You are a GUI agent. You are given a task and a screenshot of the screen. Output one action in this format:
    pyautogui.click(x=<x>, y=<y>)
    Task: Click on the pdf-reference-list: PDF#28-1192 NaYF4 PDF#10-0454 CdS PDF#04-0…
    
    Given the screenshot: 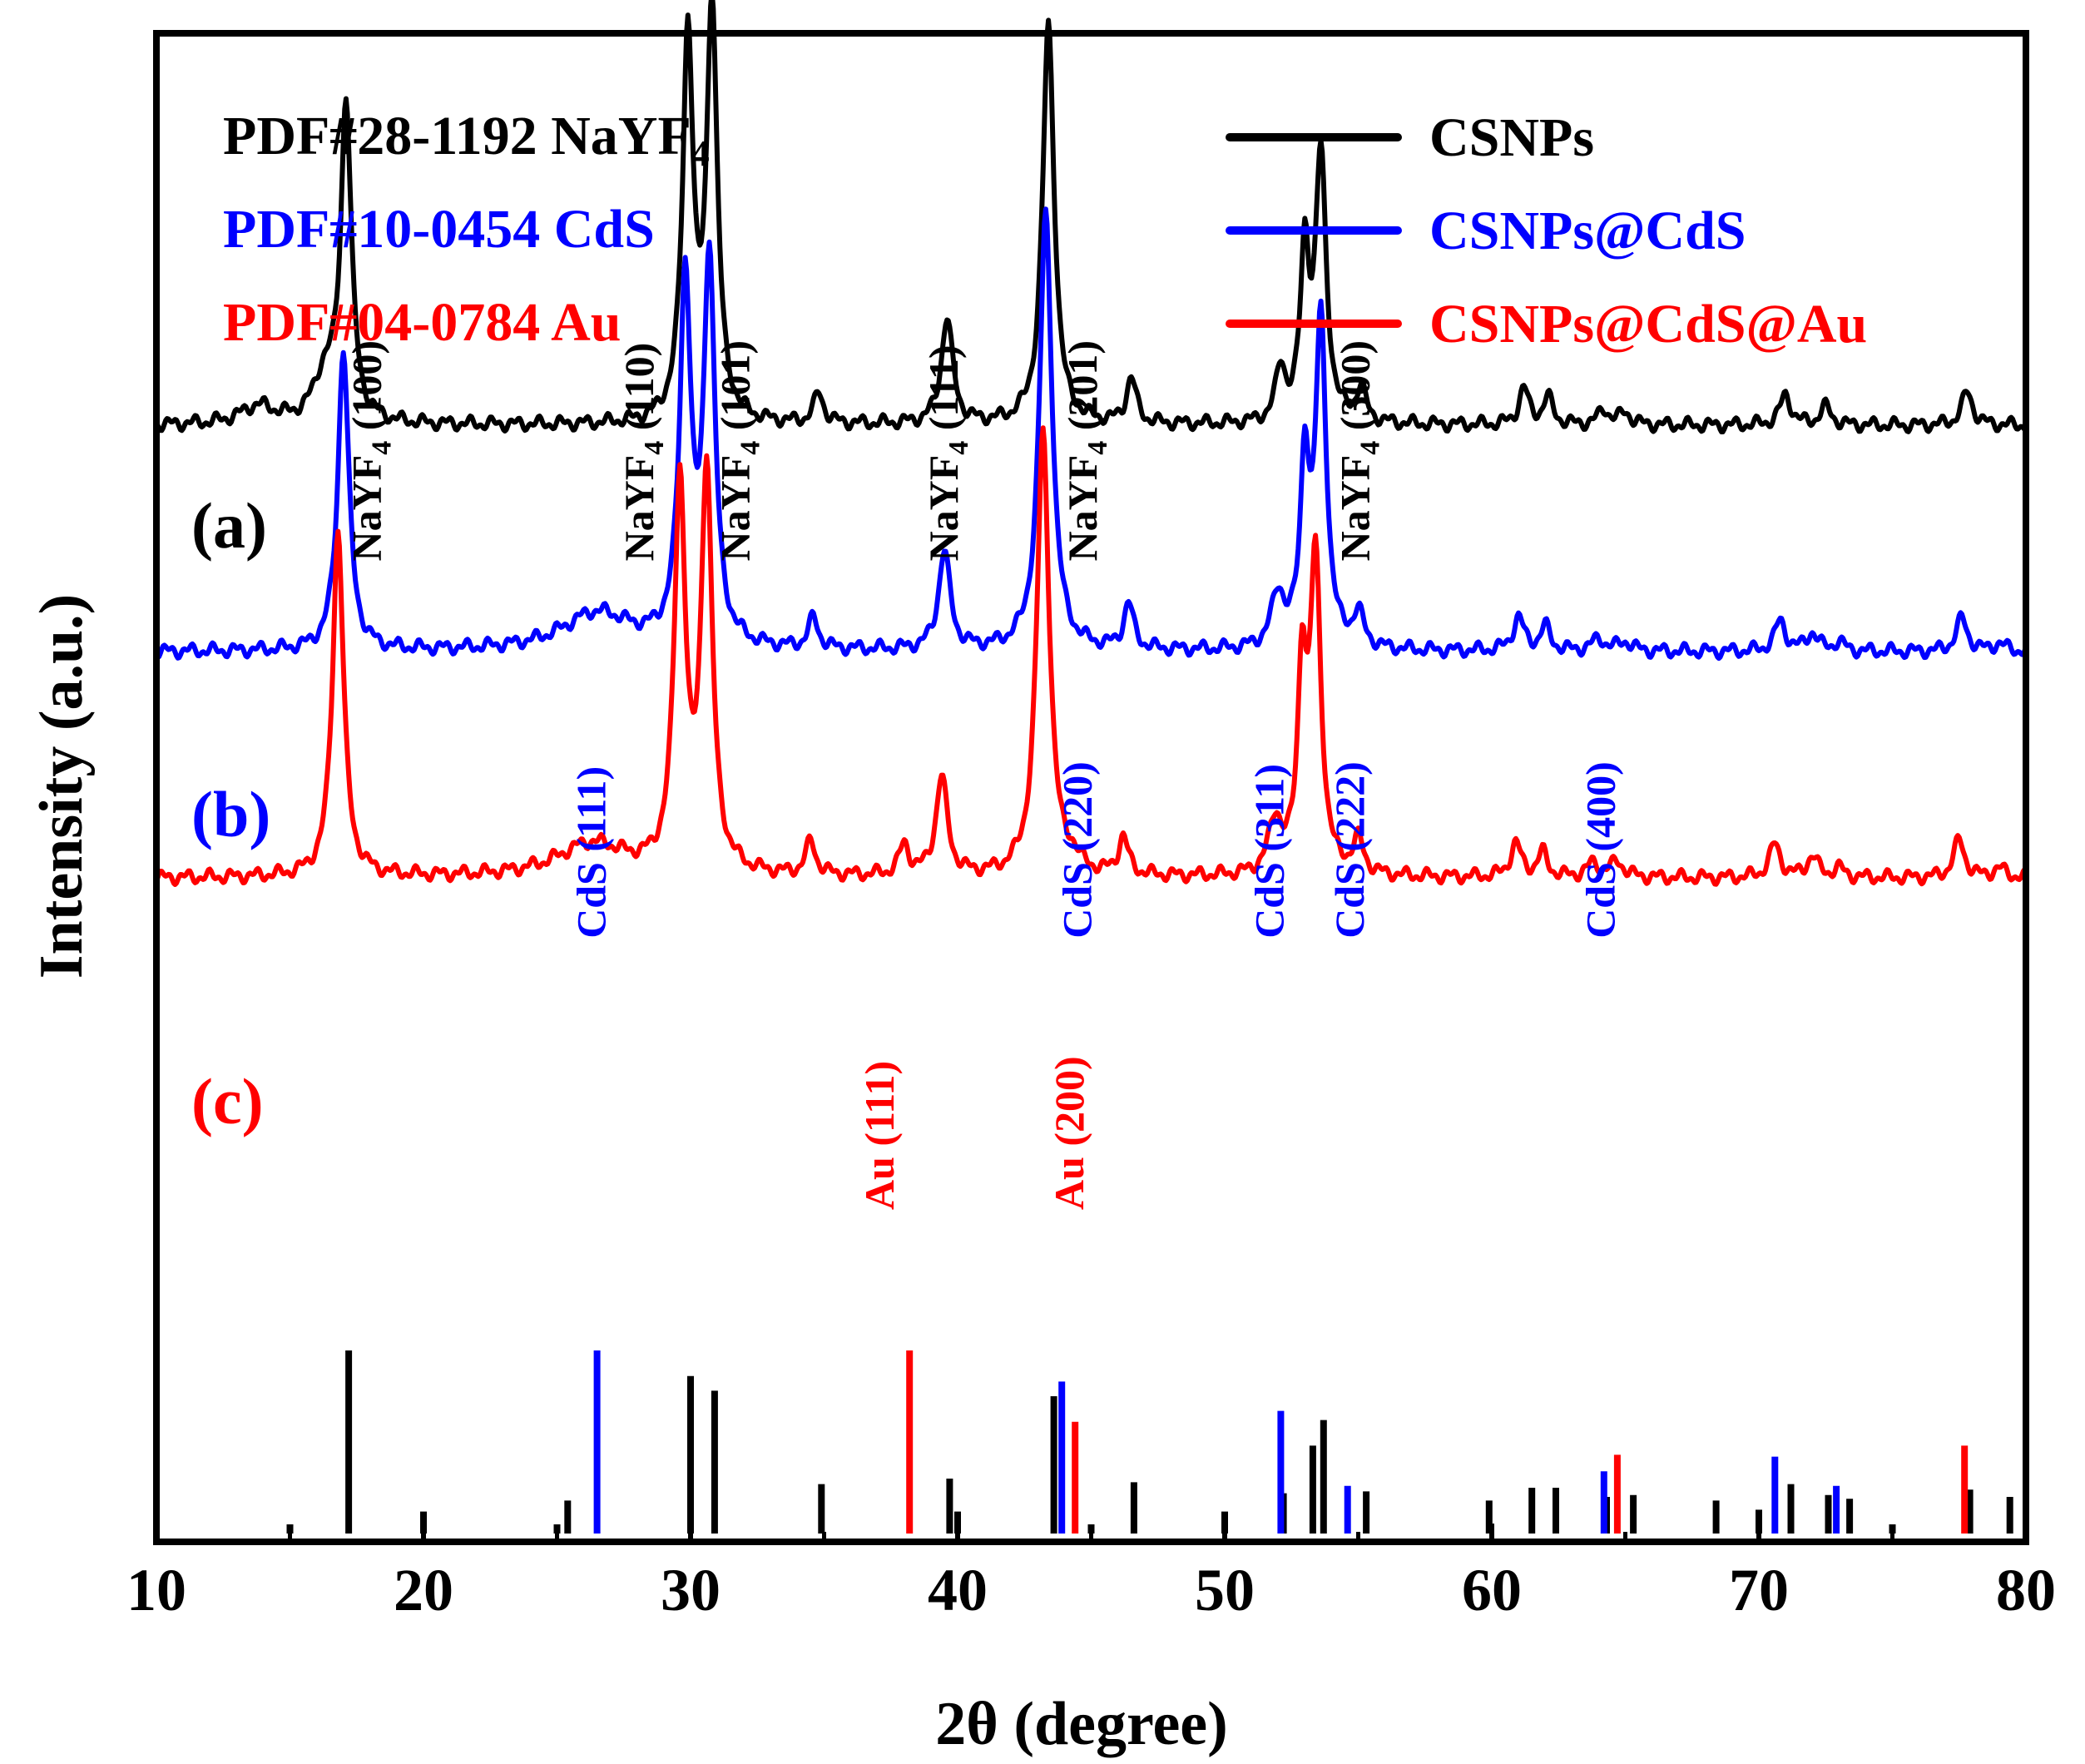 What is the action you would take?
    pyautogui.click(x=466, y=230)
    